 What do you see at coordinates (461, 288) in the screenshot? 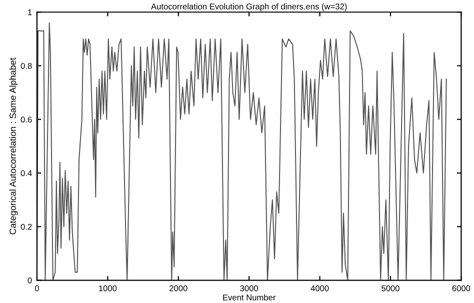
I see `x-tick-label: 6000` at bounding box center [461, 288].